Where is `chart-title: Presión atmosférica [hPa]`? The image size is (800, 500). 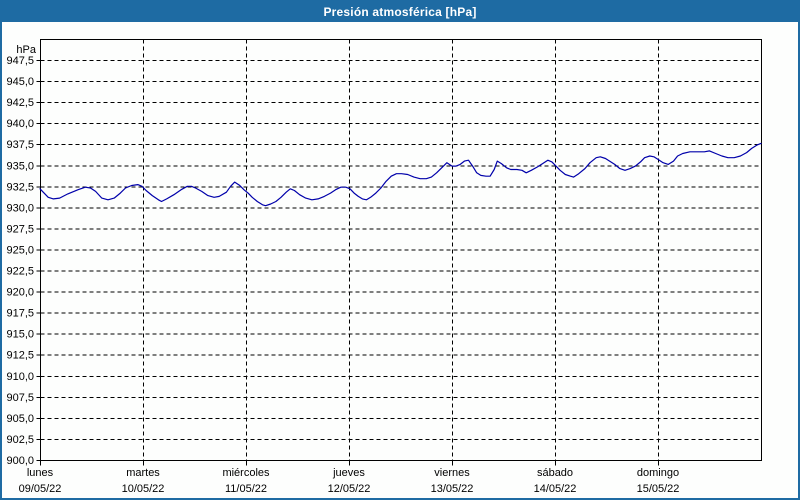 chart-title: Presión atmosférica [hPa] is located at coordinates (400, 12).